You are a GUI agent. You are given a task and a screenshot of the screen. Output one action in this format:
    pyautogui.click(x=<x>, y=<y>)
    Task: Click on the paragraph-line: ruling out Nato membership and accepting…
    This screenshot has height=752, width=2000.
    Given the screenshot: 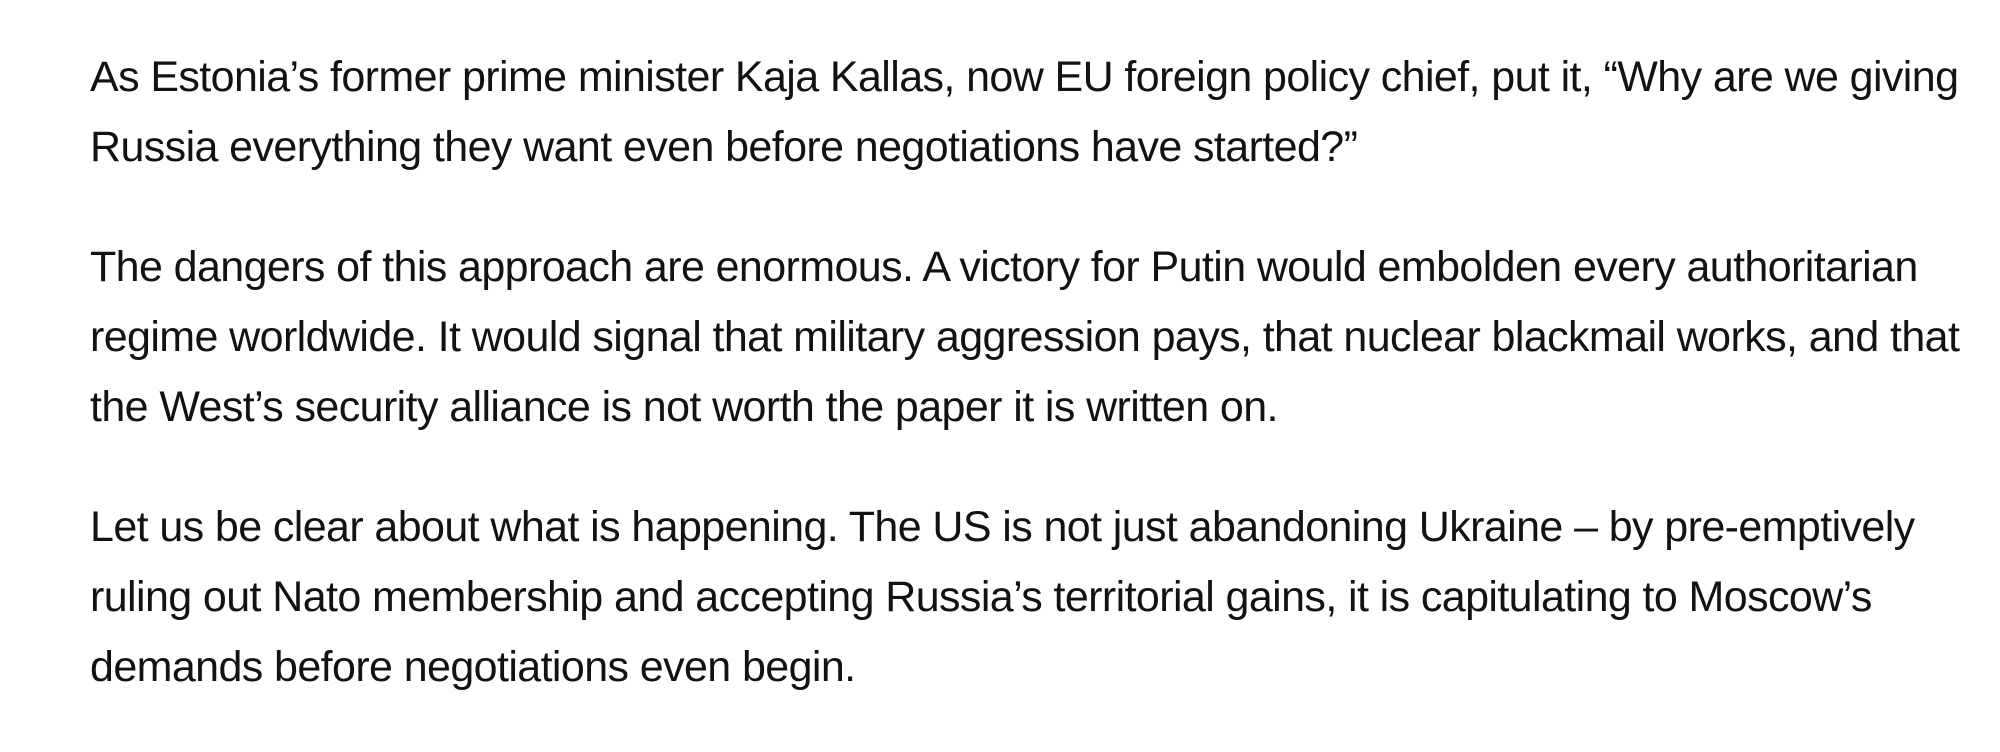 What is the action you would take?
    pyautogui.click(x=981, y=597)
    